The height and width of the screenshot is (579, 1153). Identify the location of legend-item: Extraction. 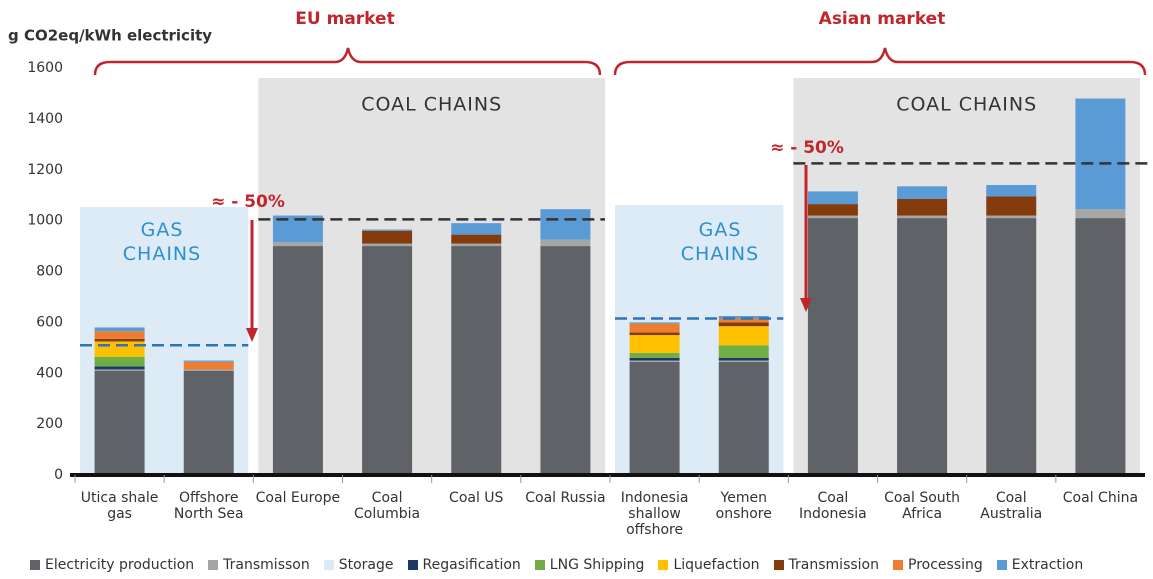
(1040, 565).